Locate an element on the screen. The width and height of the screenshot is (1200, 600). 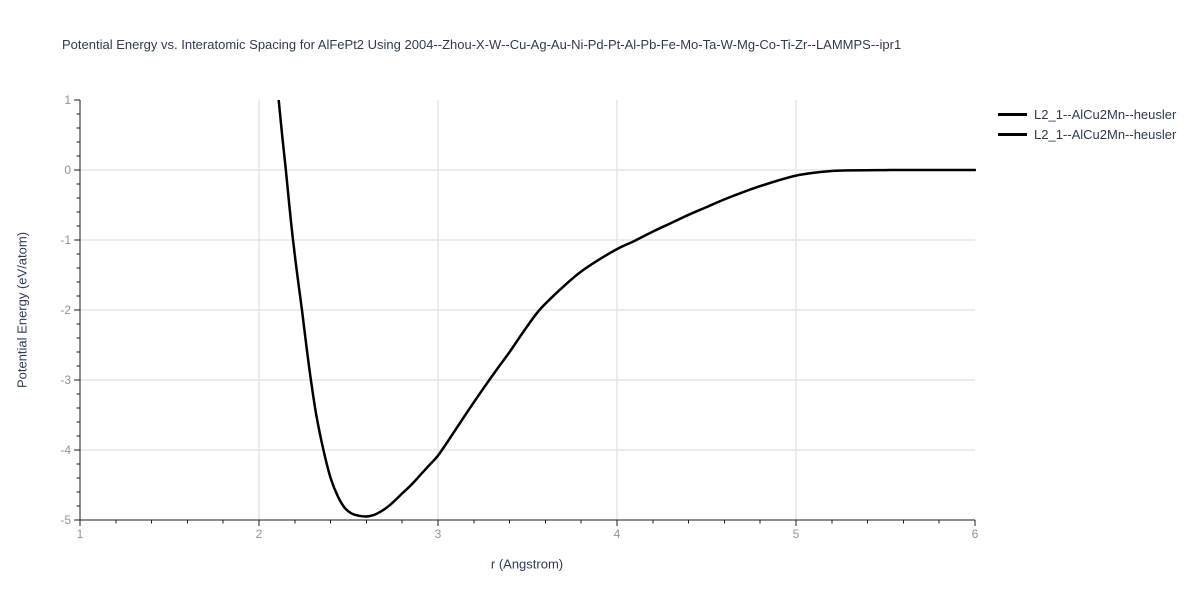
x-tick-labels: 1 2 3 4 5 6 is located at coordinates (528, 534).